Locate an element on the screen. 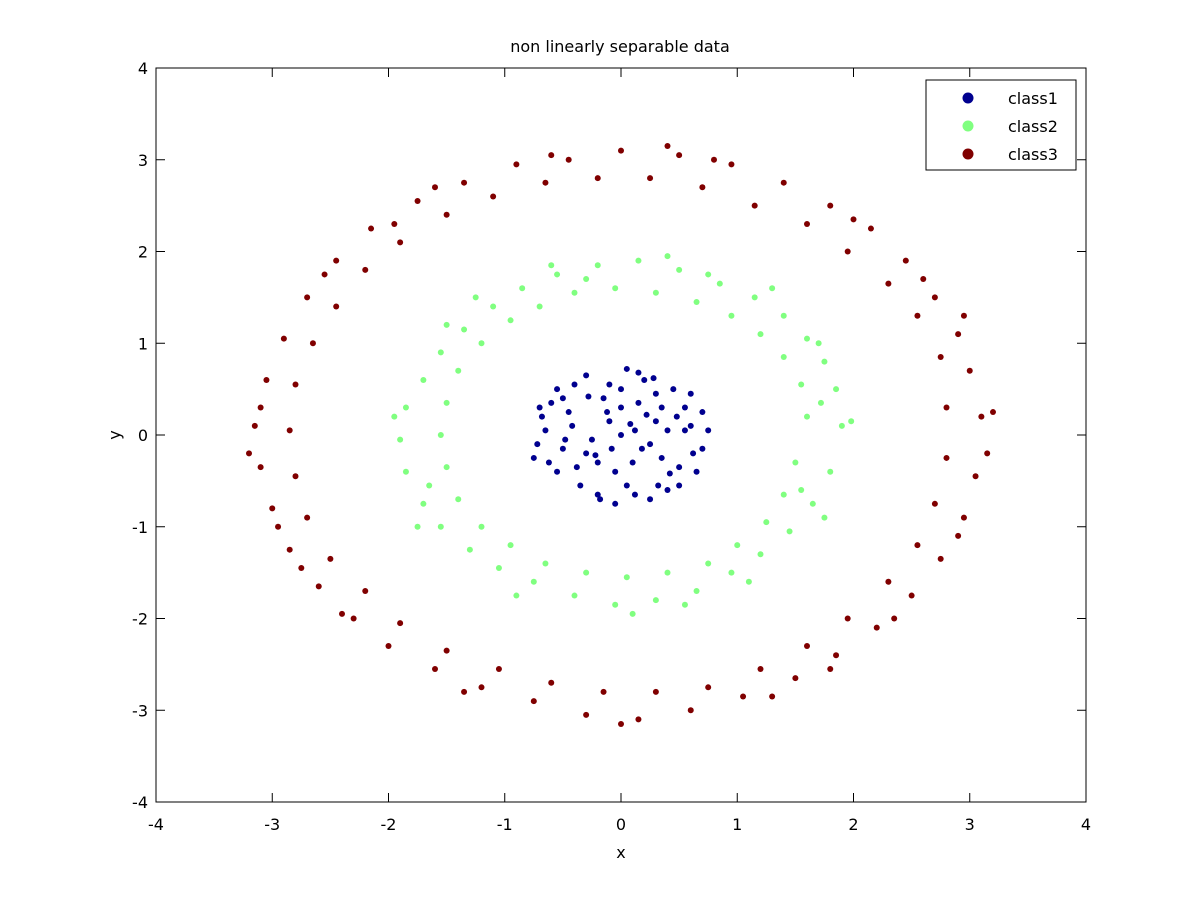 The height and width of the screenshot is (901, 1200). y-axis-label: y is located at coordinates (114, 434).